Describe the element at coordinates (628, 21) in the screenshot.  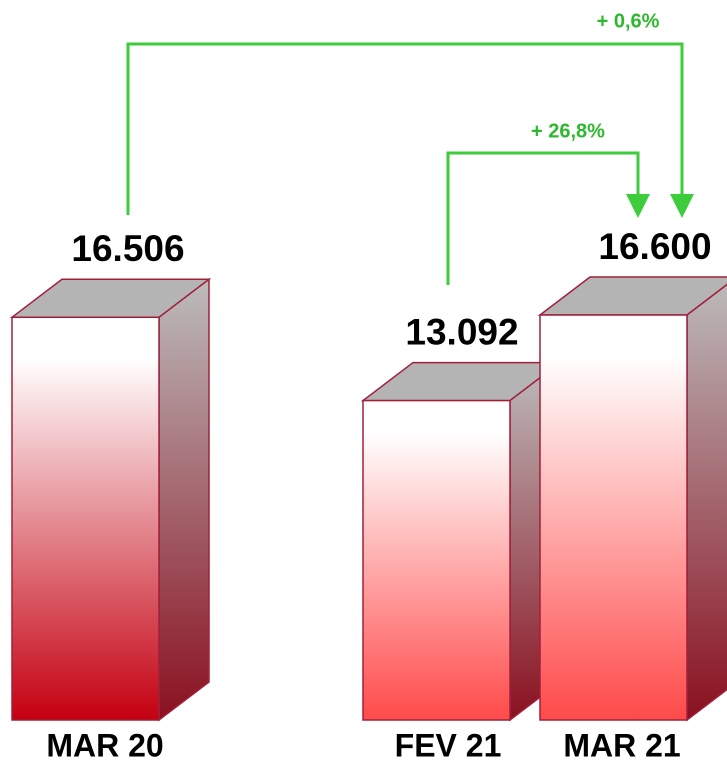
I see `annotation: + 0,6%` at that location.